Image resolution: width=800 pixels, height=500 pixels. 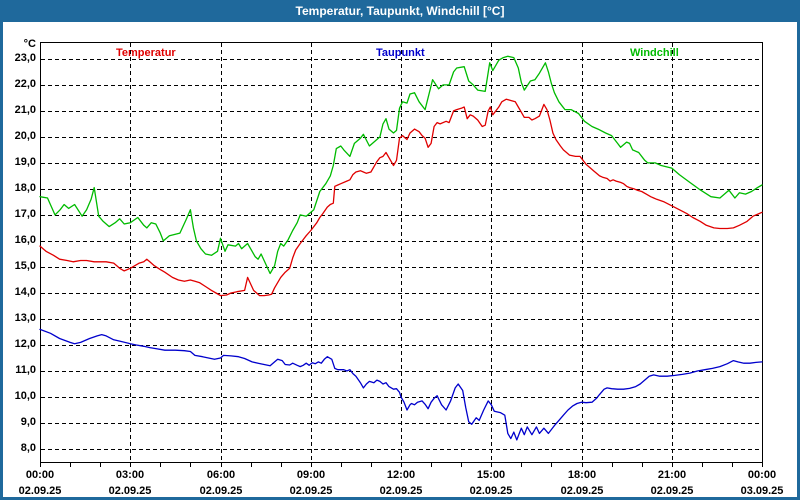 I want to click on y-axis-unit-label: °C, so click(x=29, y=44).